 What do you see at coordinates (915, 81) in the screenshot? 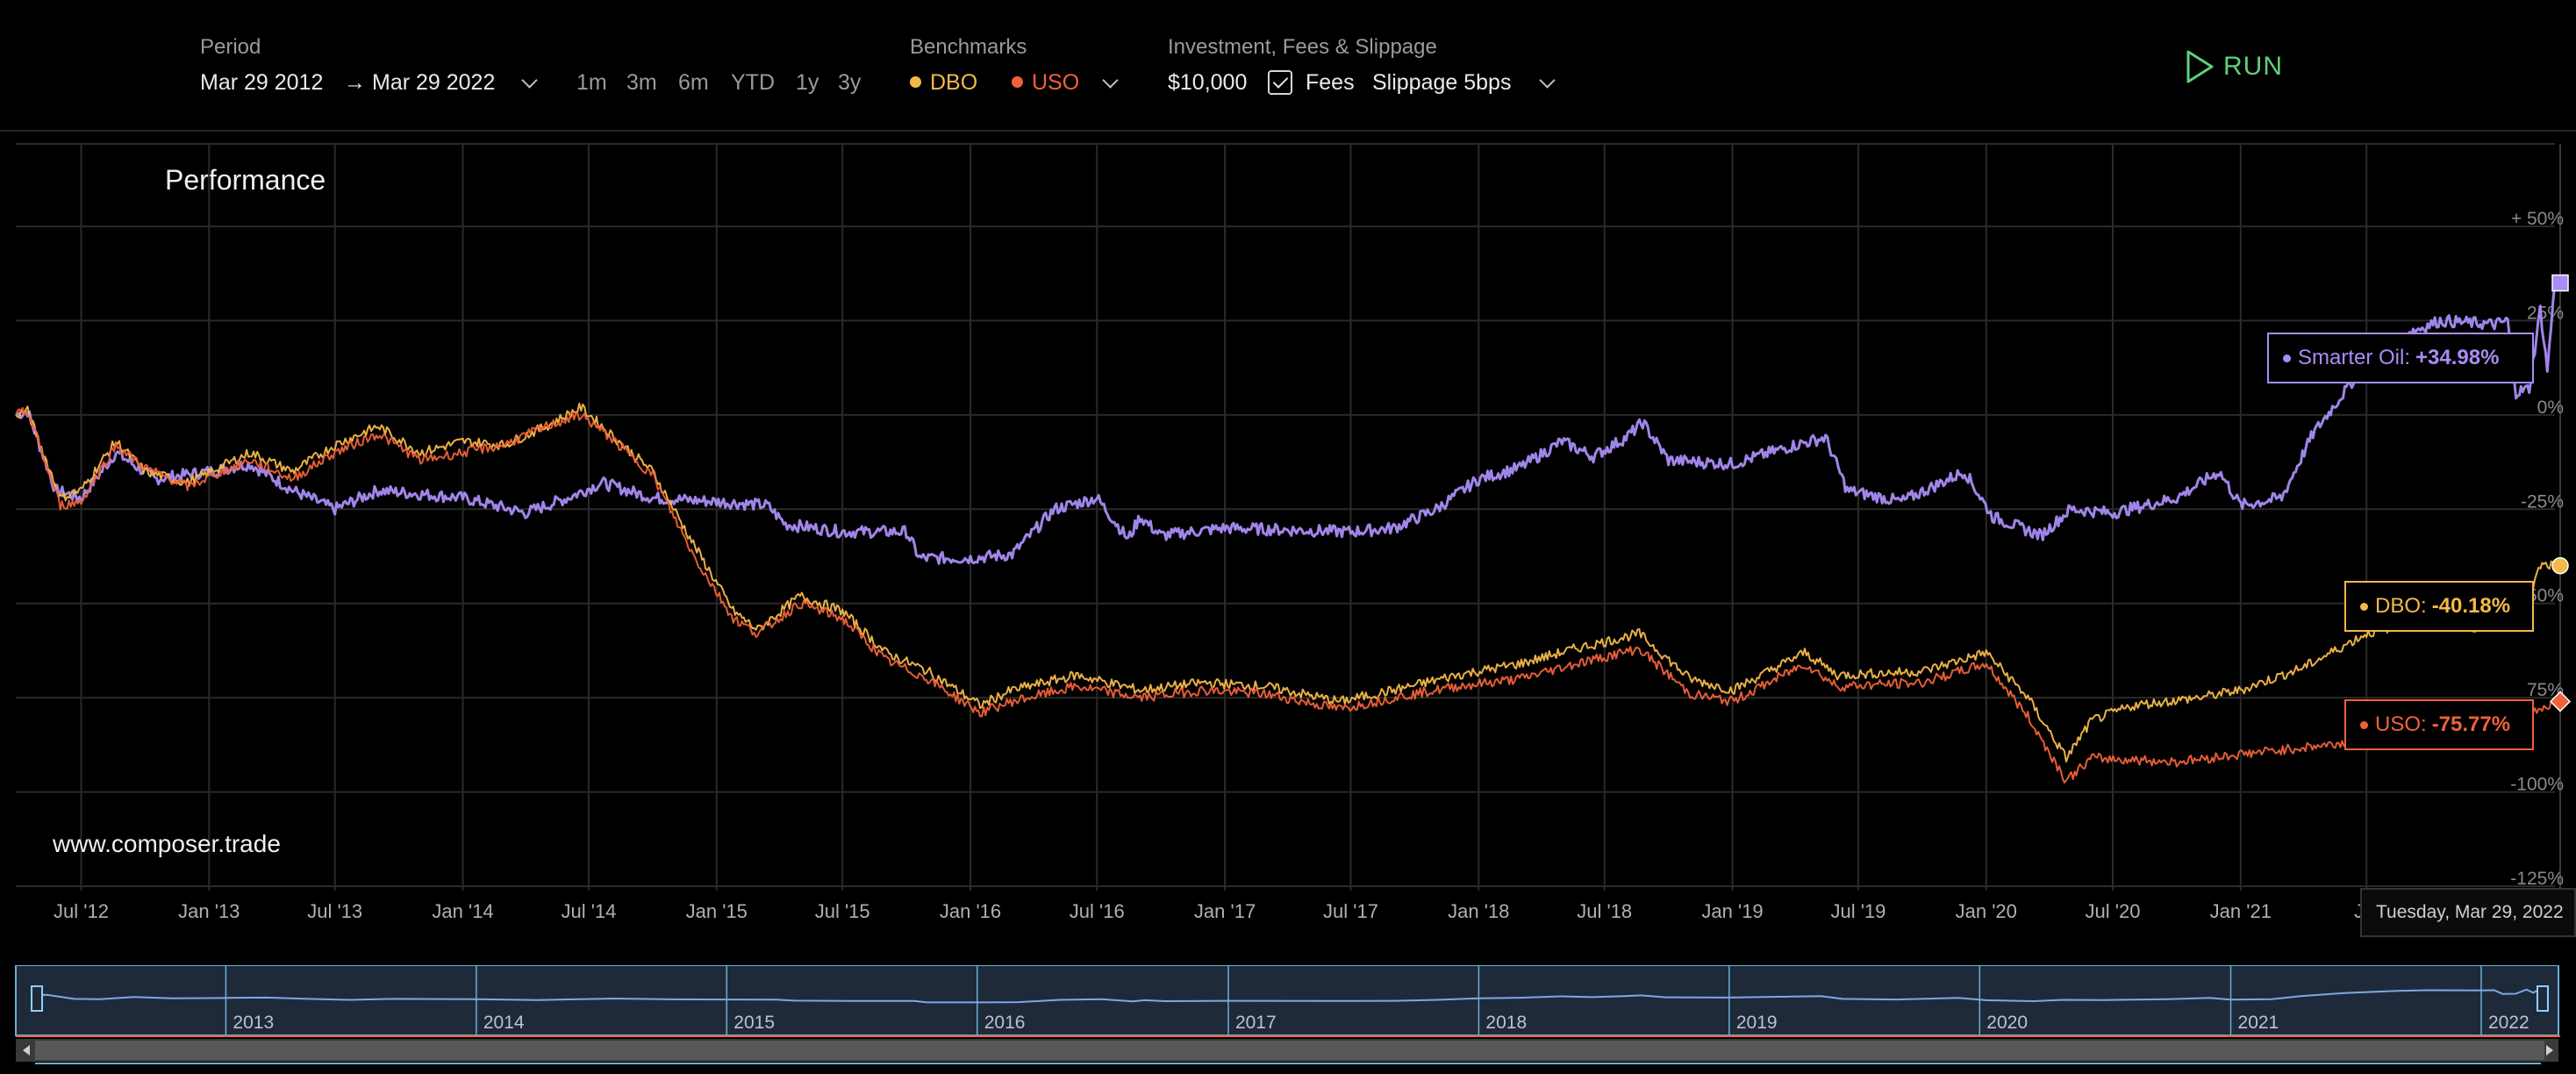
I see `dbo-dot-icon` at bounding box center [915, 81].